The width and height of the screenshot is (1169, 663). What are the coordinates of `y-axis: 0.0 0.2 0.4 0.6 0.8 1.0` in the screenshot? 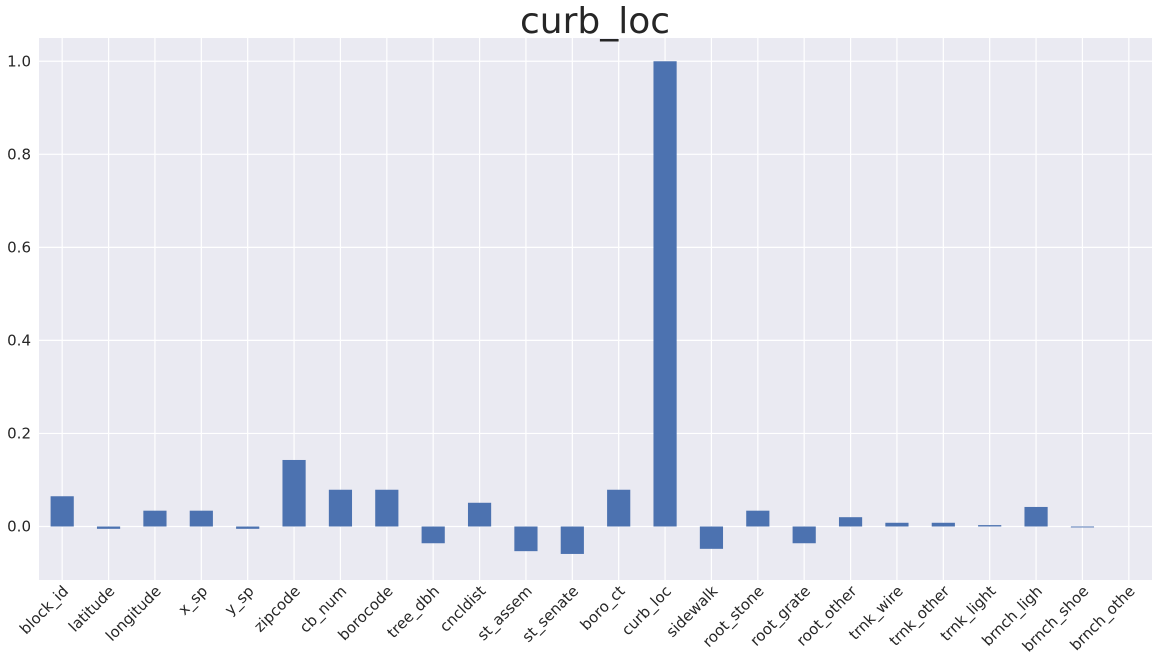 It's located at (19, 293).